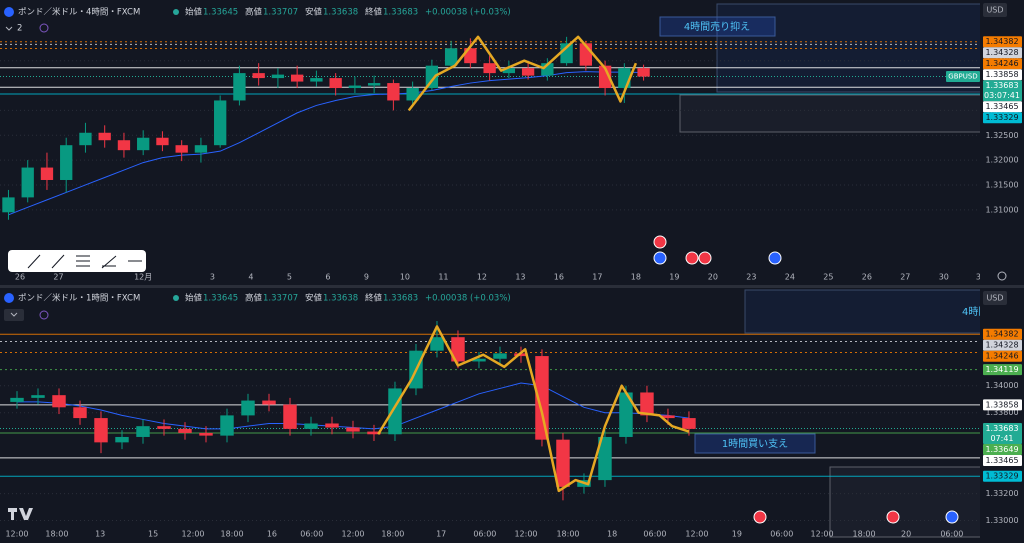  What do you see at coordinates (176, 298) in the screenshot?
I see `status-dot` at bounding box center [176, 298].